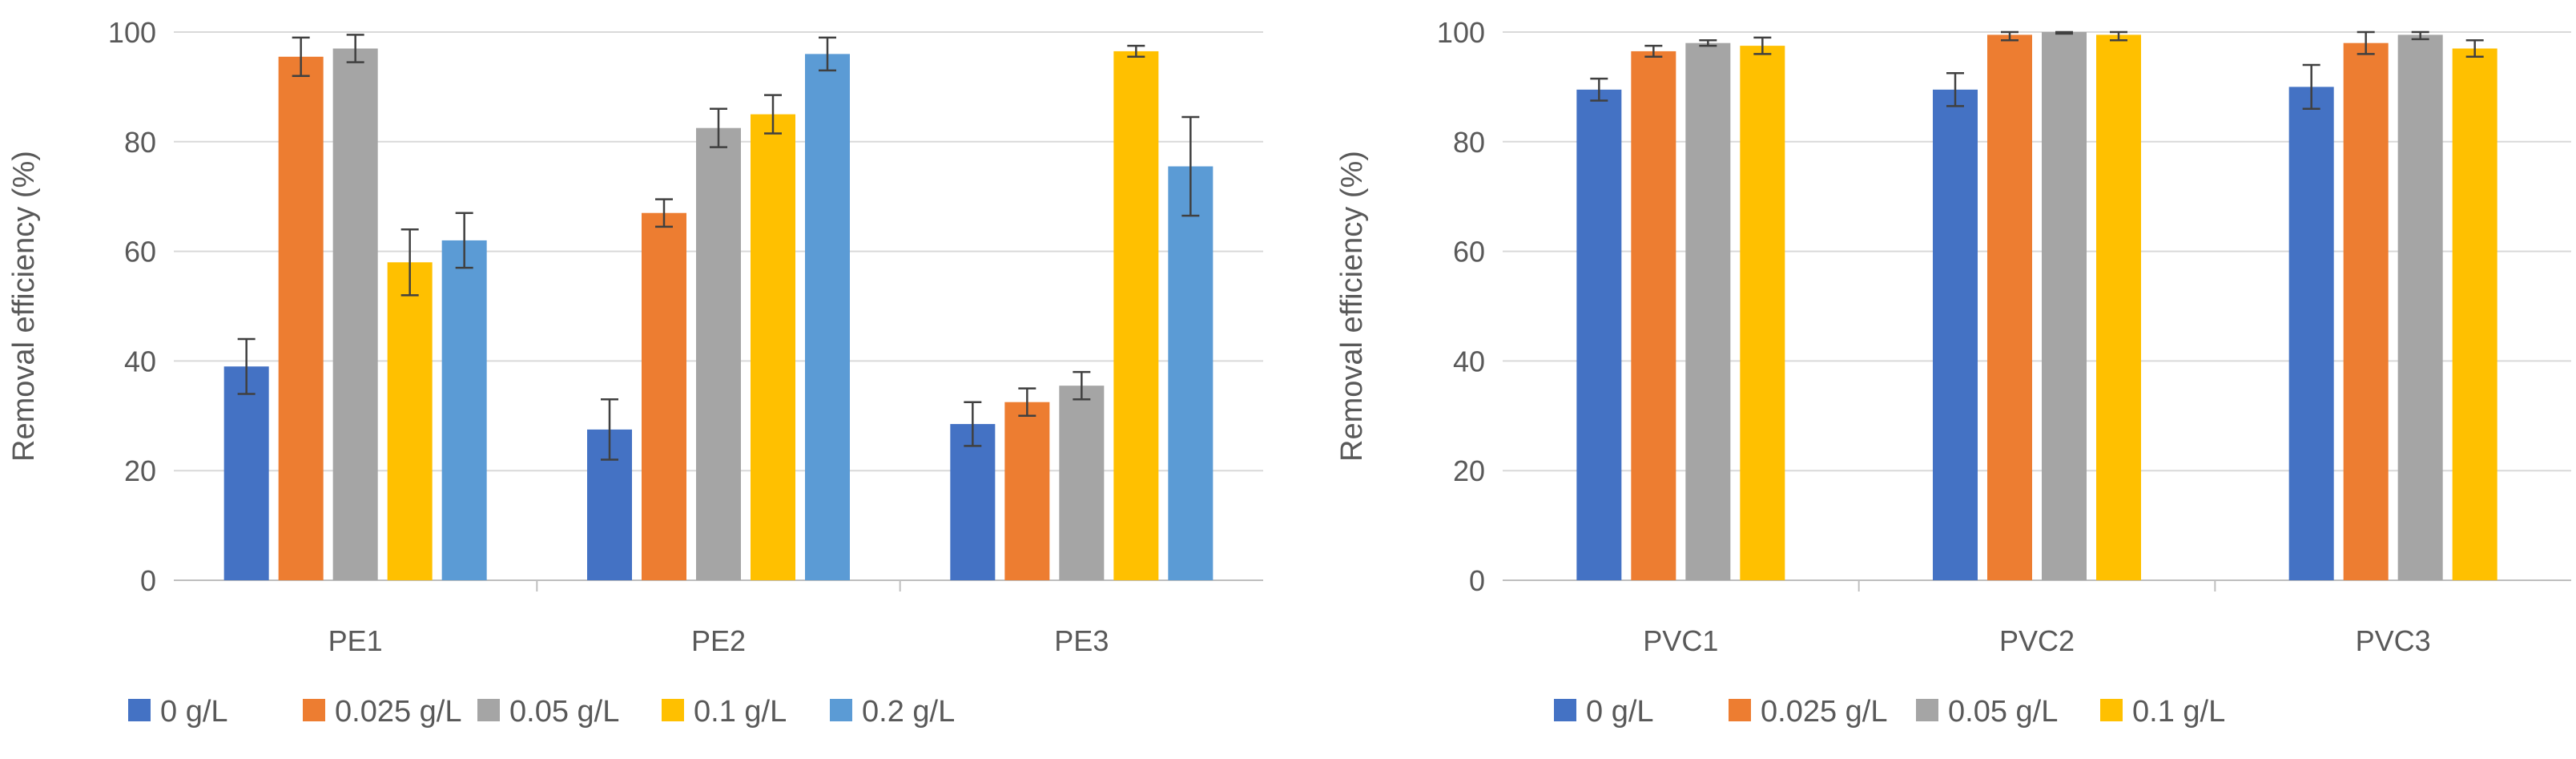 The height and width of the screenshot is (759, 2576). I want to click on legend-label: 0.2 g/L, so click(909, 712).